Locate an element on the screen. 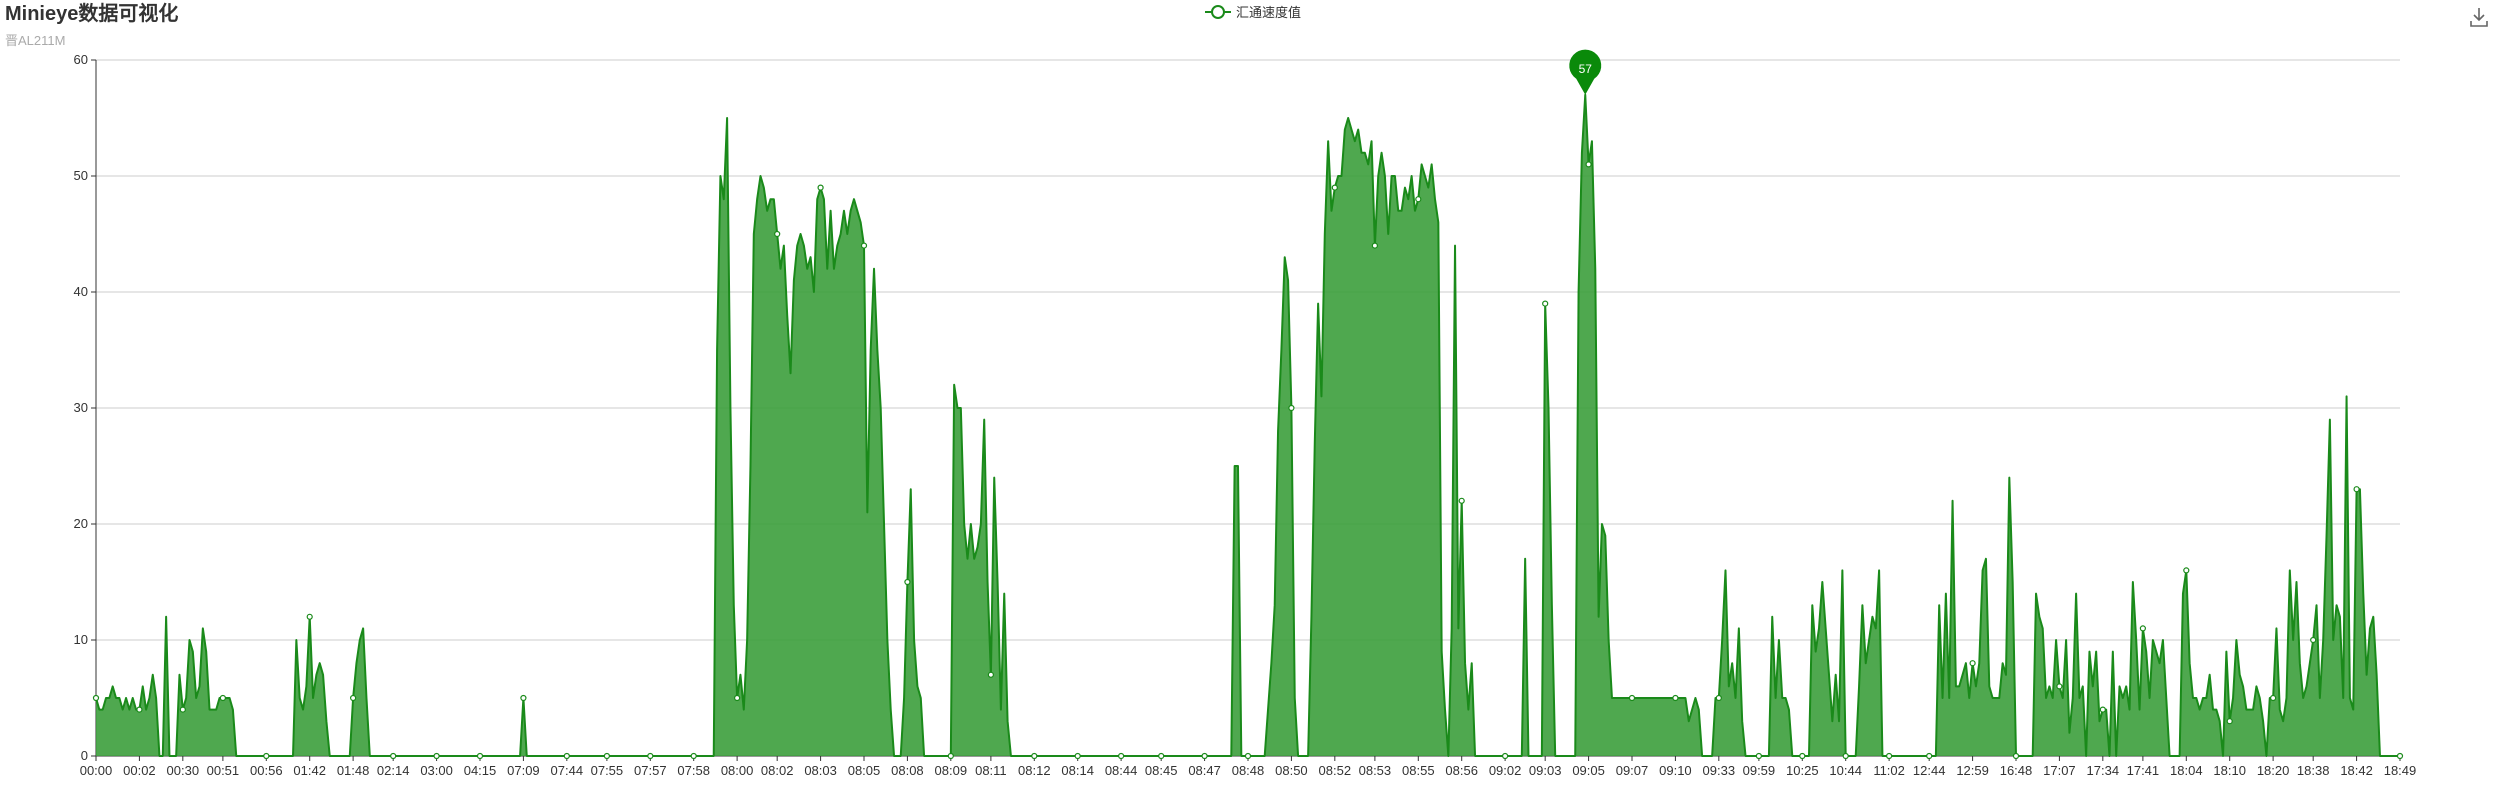 This screenshot has height=800, width=2500. x-tick-label: 18:38 is located at coordinates (2313, 770).